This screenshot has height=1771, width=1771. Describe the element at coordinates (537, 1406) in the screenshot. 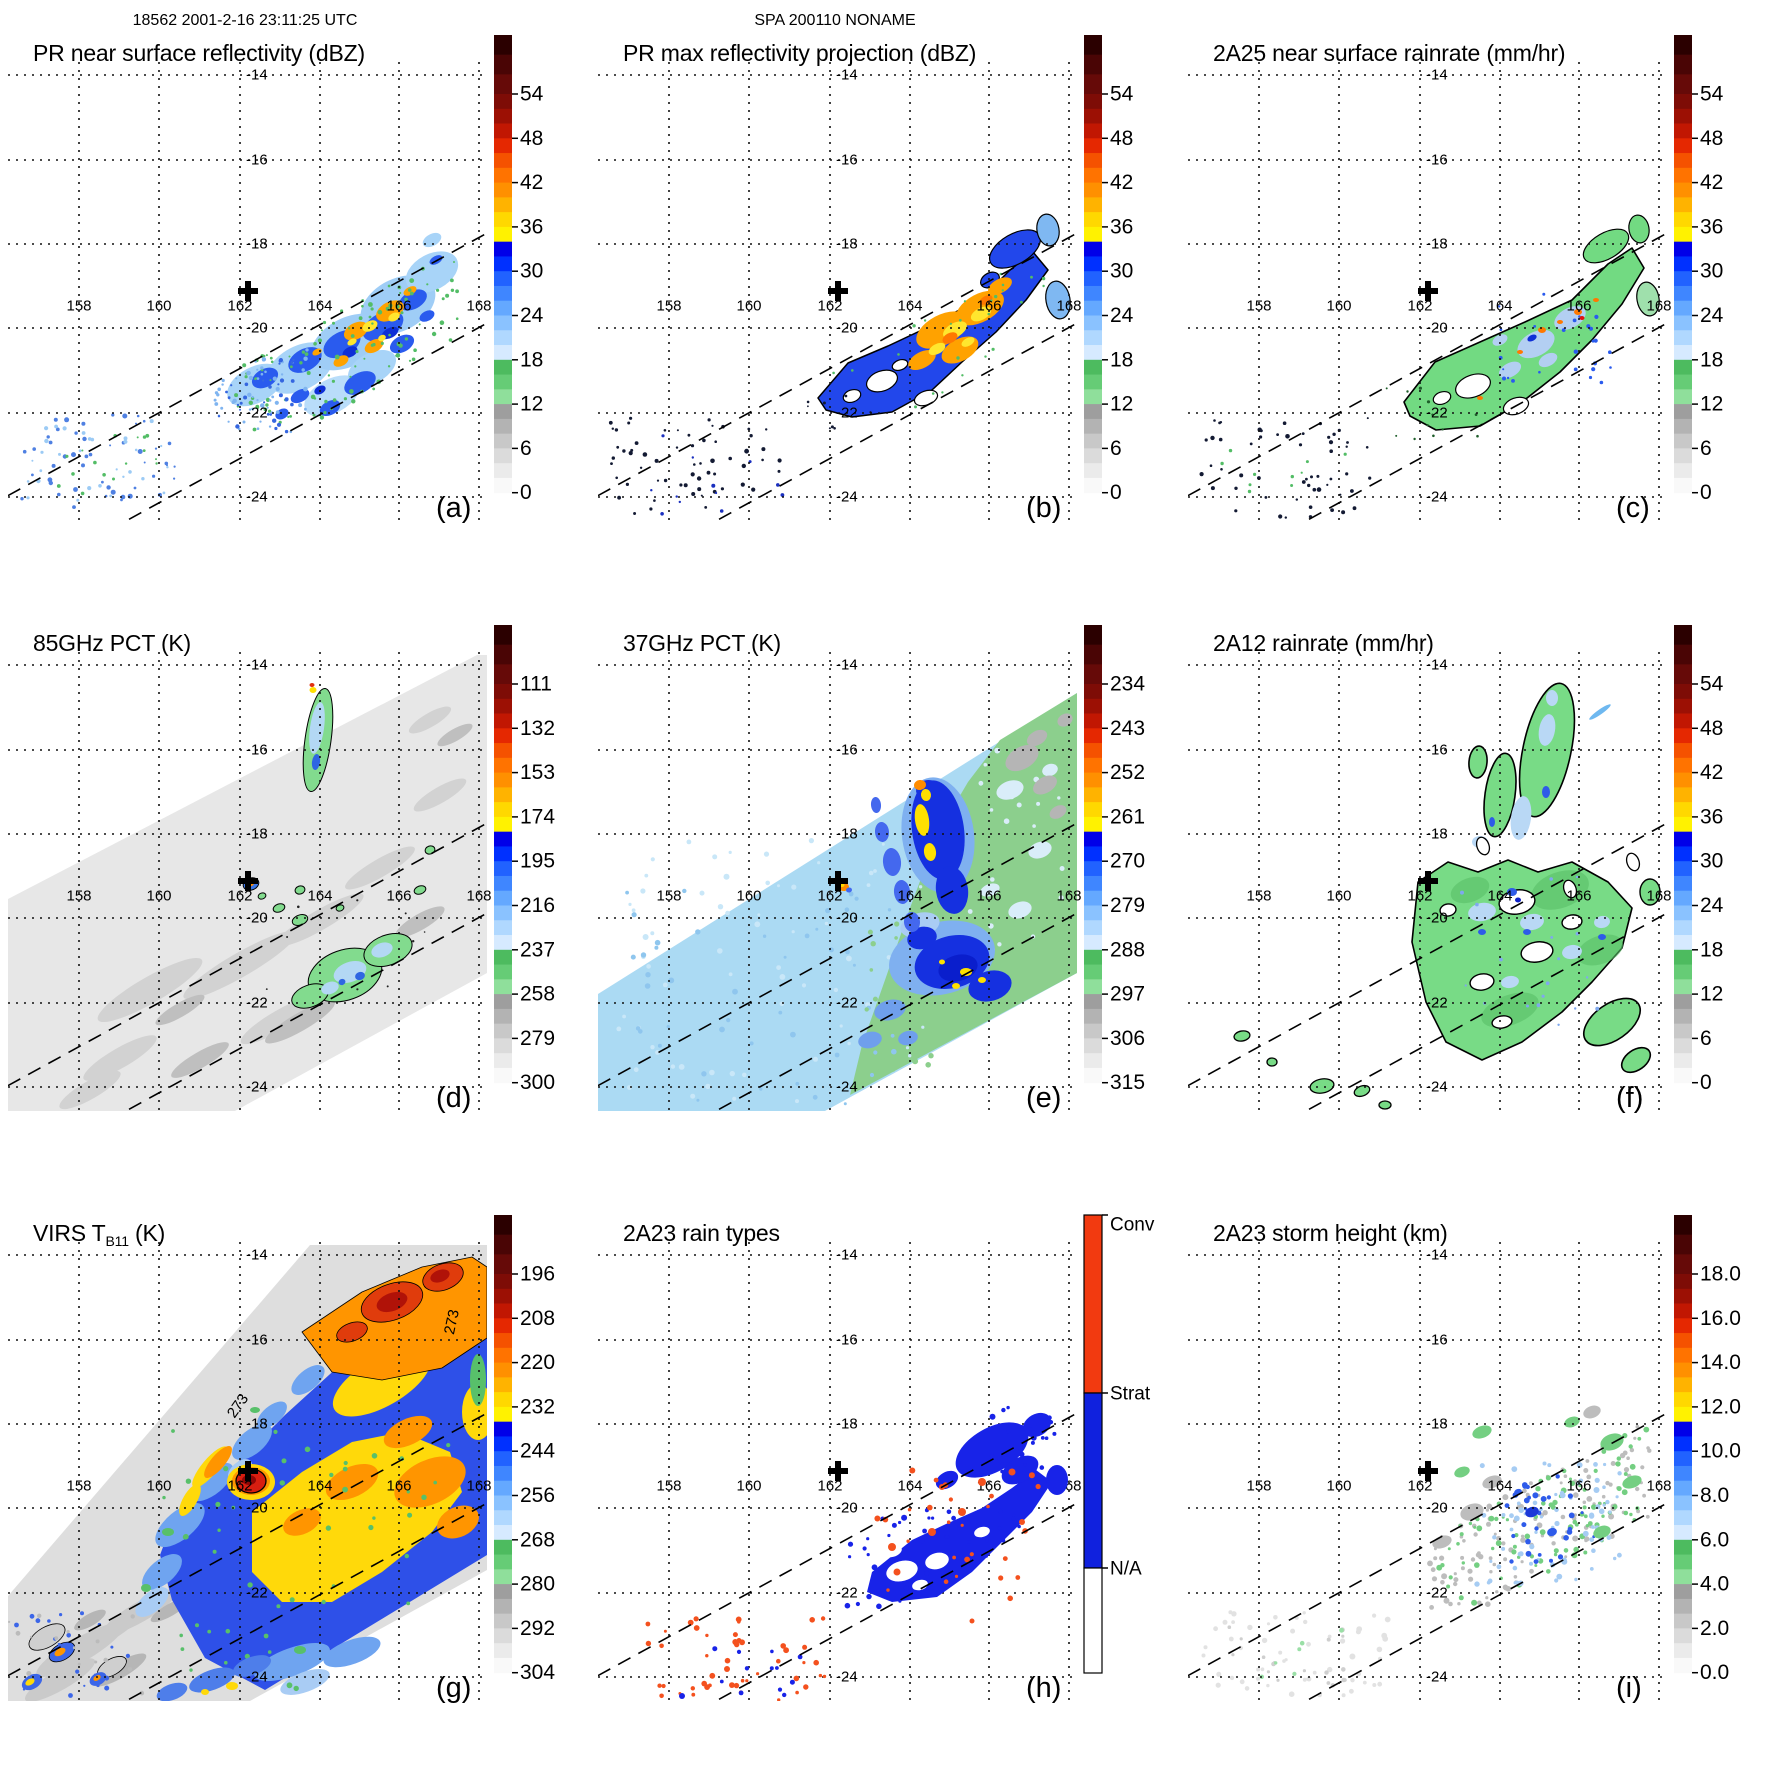

I see `colorbar-tick-label: 232` at that location.